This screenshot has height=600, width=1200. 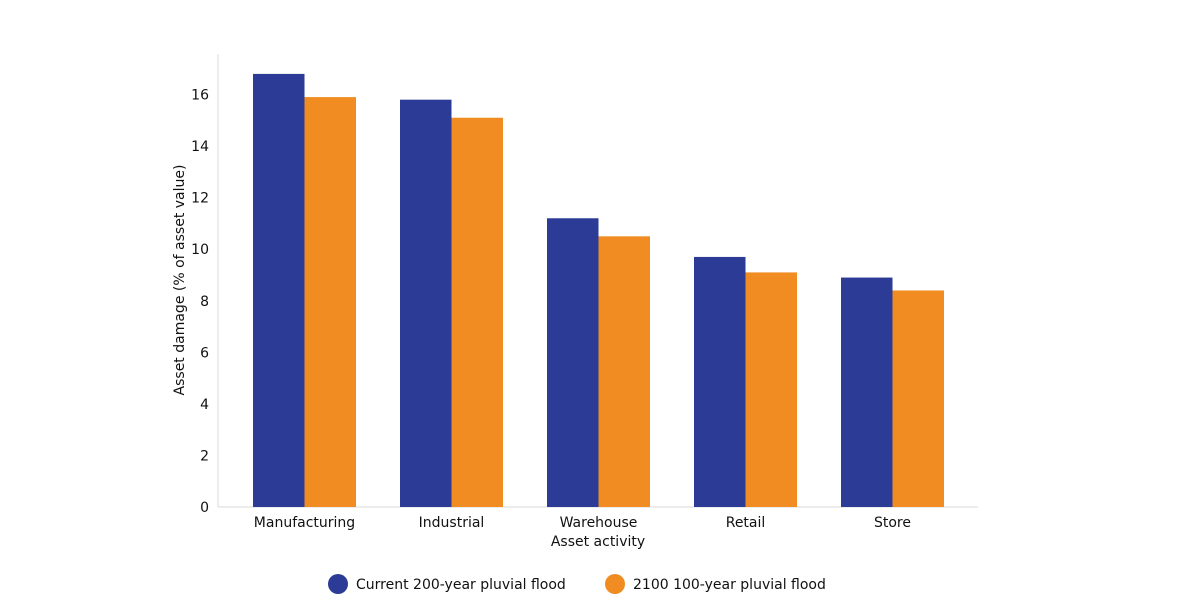 What do you see at coordinates (200, 199) in the screenshot?
I see `y-tick-label-12: 12` at bounding box center [200, 199].